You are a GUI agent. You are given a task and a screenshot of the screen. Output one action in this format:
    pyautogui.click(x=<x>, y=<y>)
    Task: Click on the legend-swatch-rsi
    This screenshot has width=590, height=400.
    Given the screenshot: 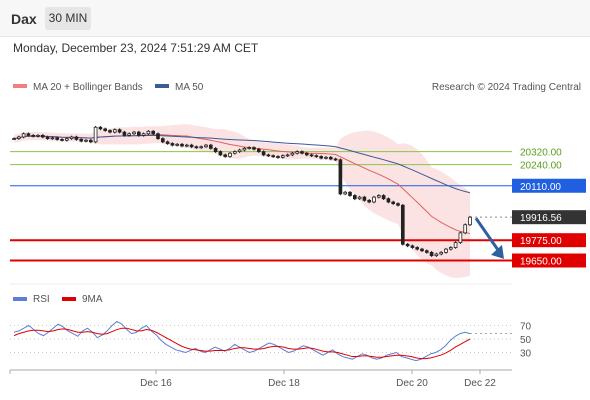 What is the action you would take?
    pyautogui.click(x=20, y=299)
    